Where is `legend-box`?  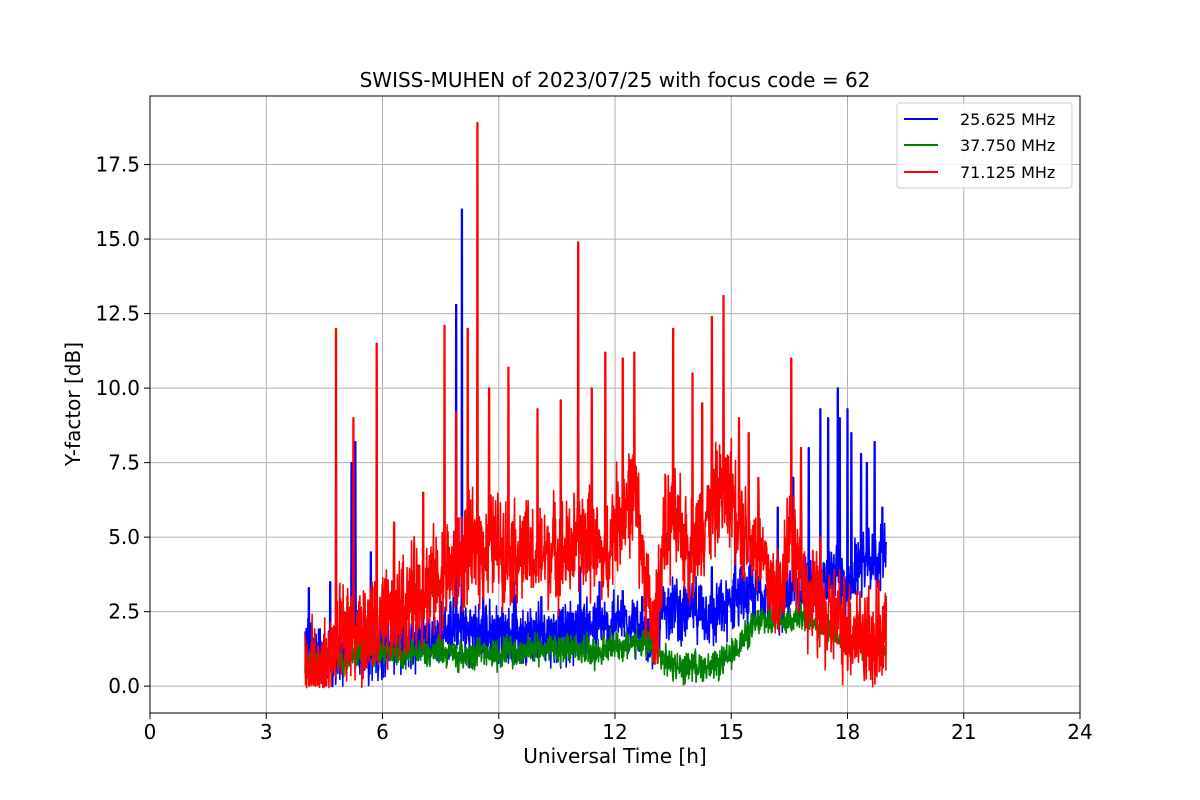
legend-box is located at coordinates (984, 145).